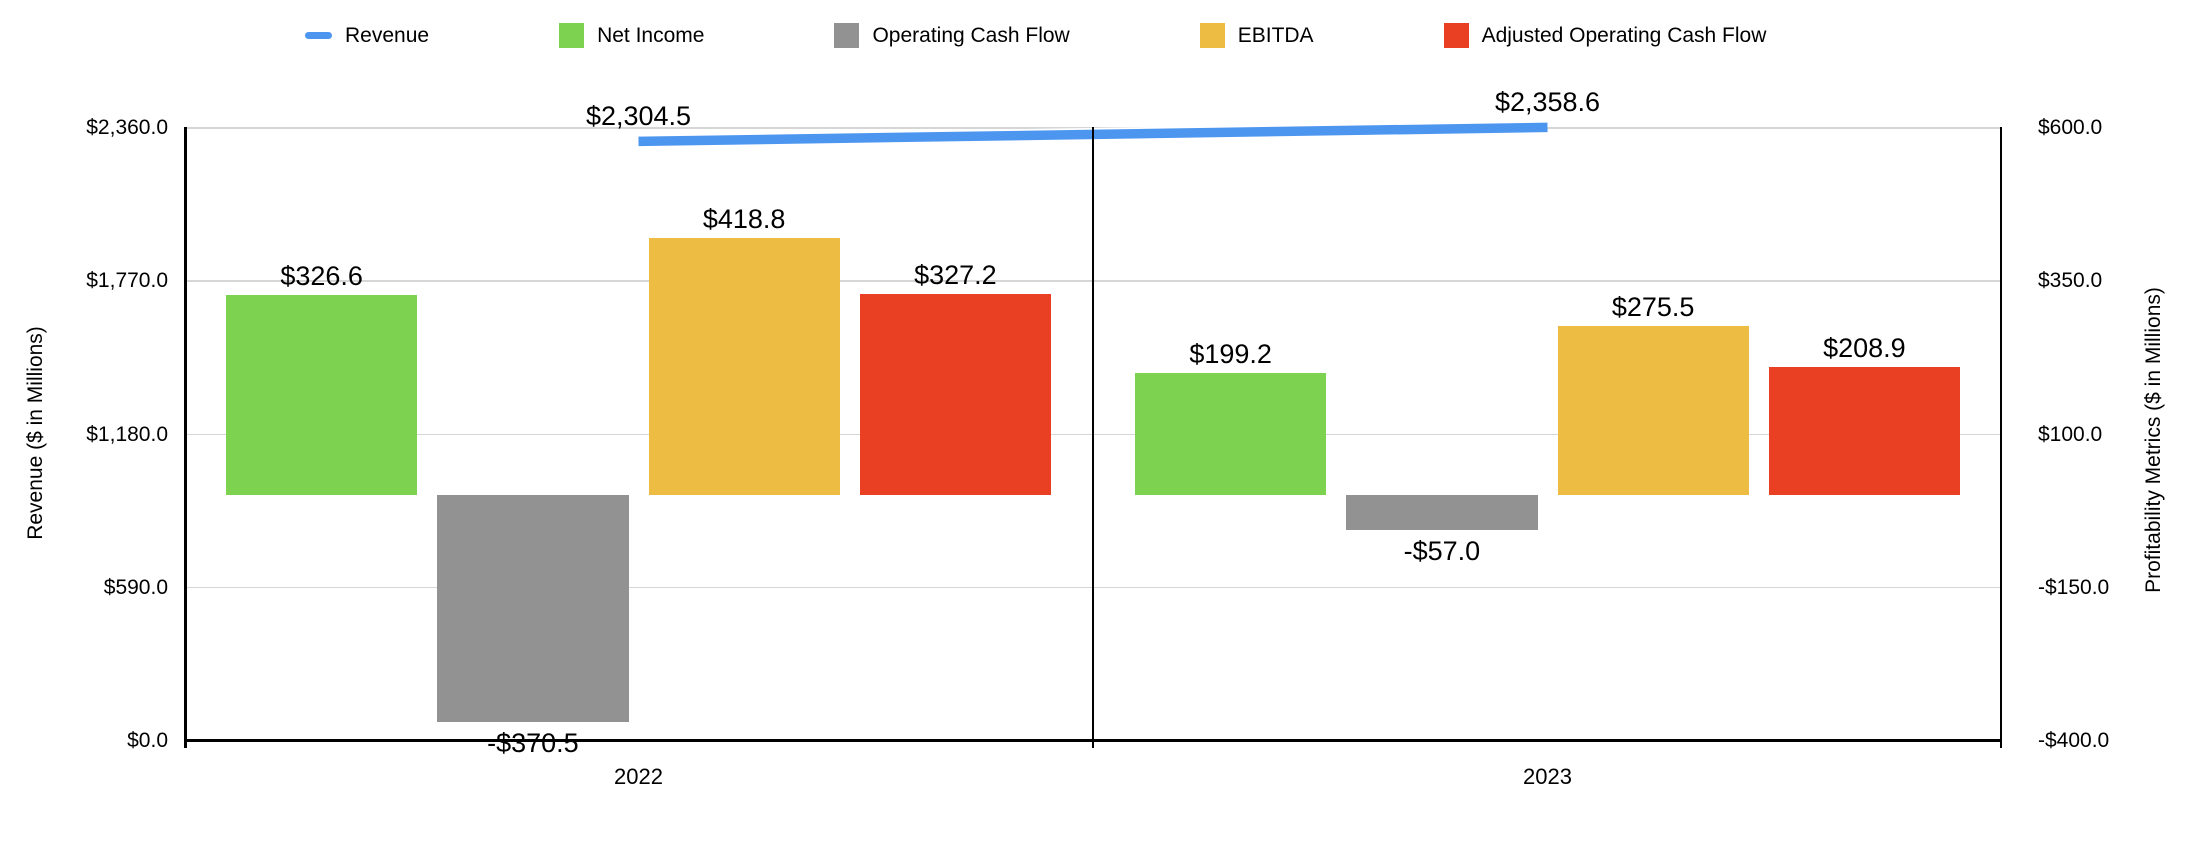 Image resolution: width=2200 pixels, height=864 pixels. Describe the element at coordinates (638, 776) in the screenshot. I see `category-label-2022: 2022` at that location.